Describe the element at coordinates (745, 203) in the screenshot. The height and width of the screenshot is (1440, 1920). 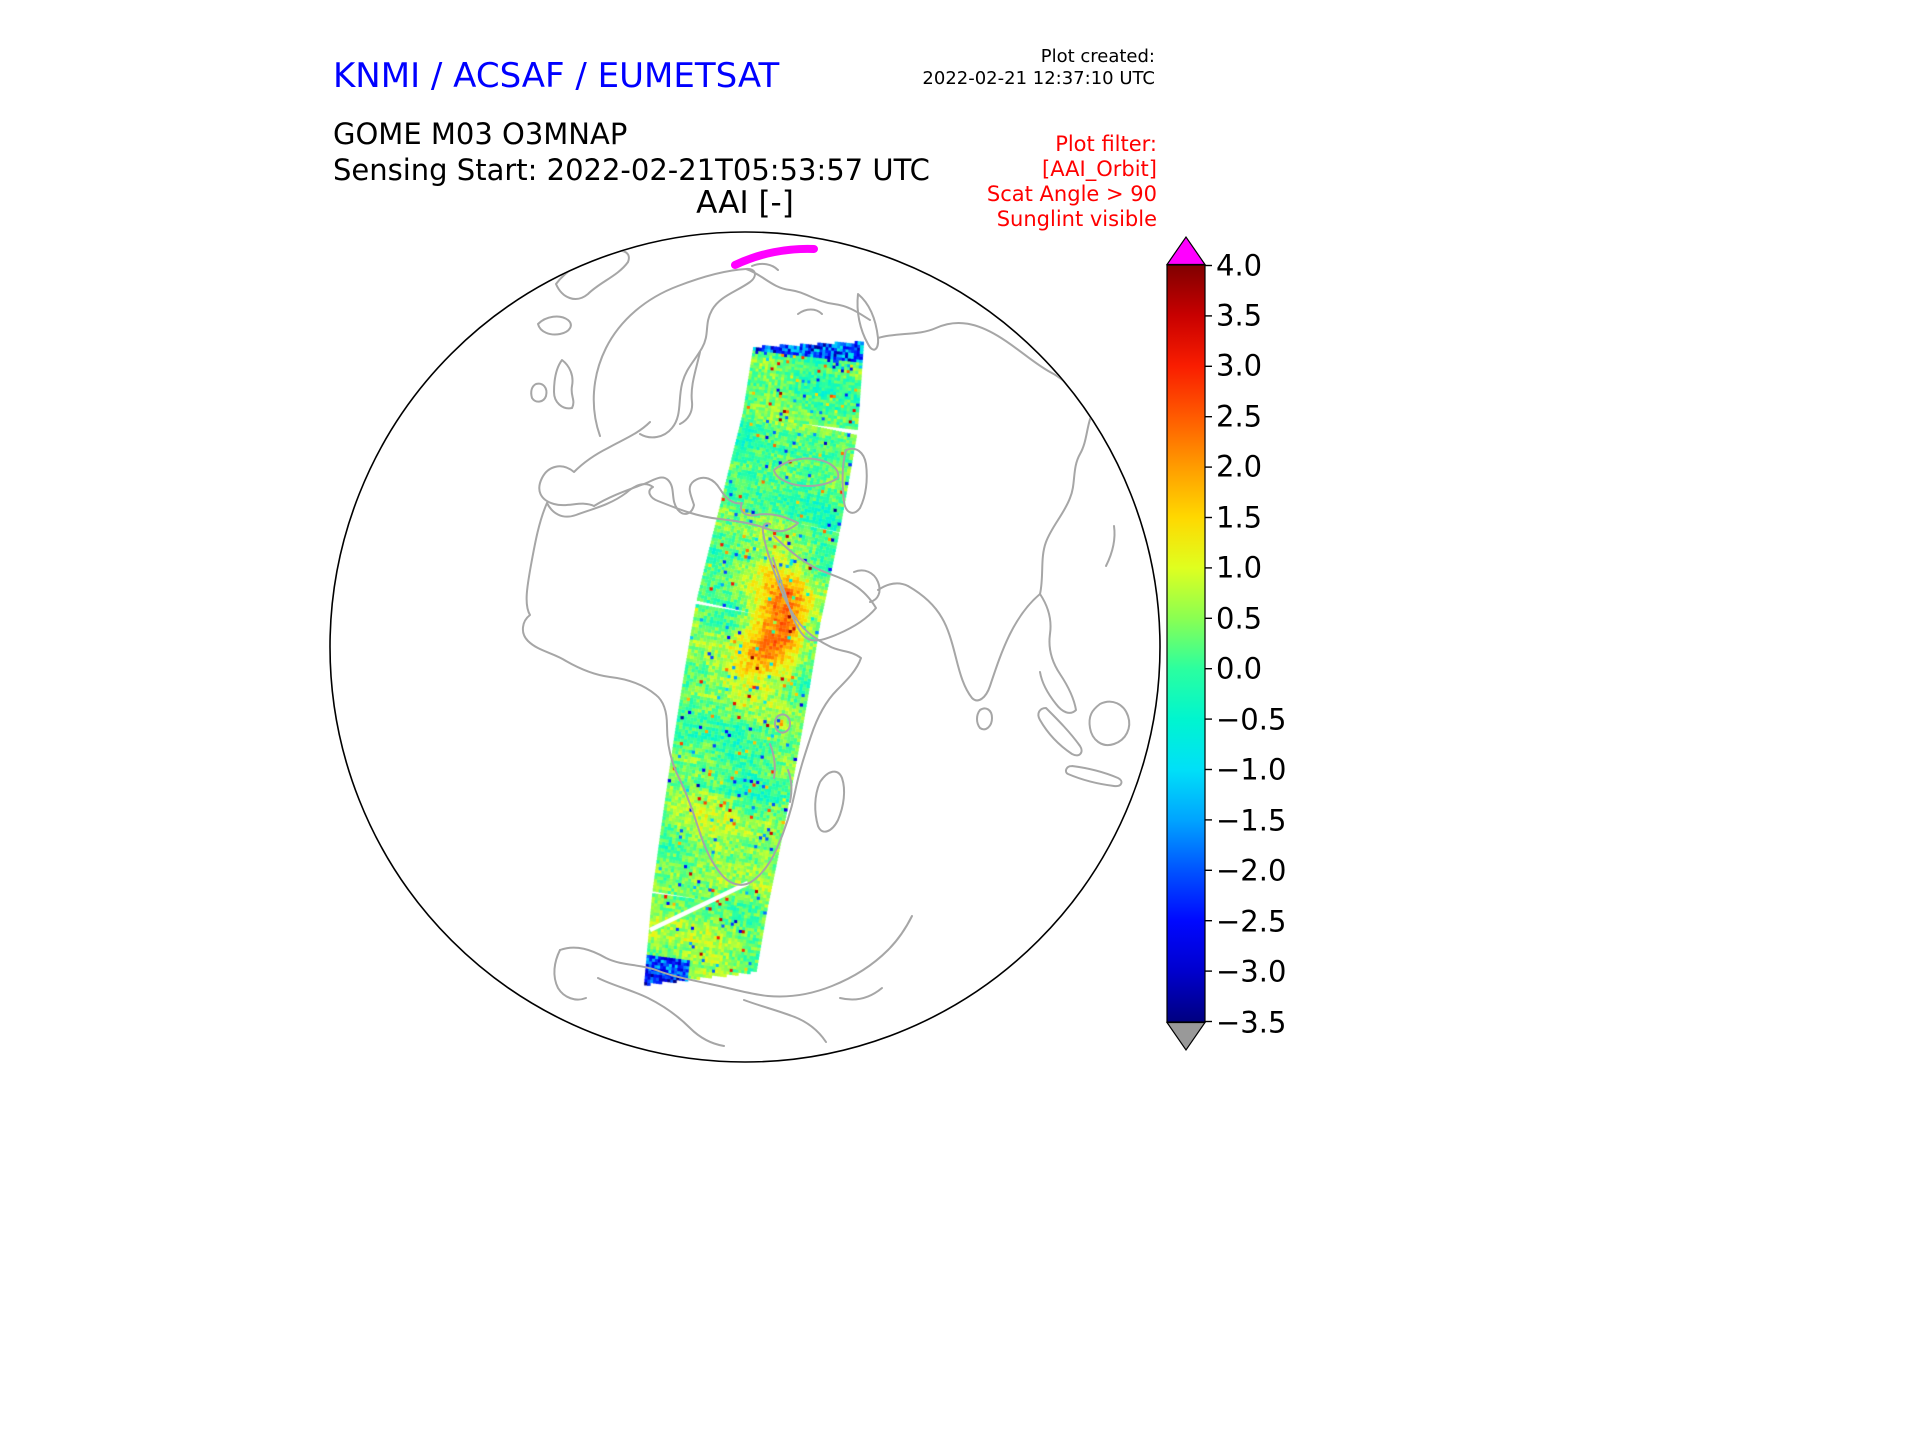
I see `chart-title: AAI [-]` at that location.